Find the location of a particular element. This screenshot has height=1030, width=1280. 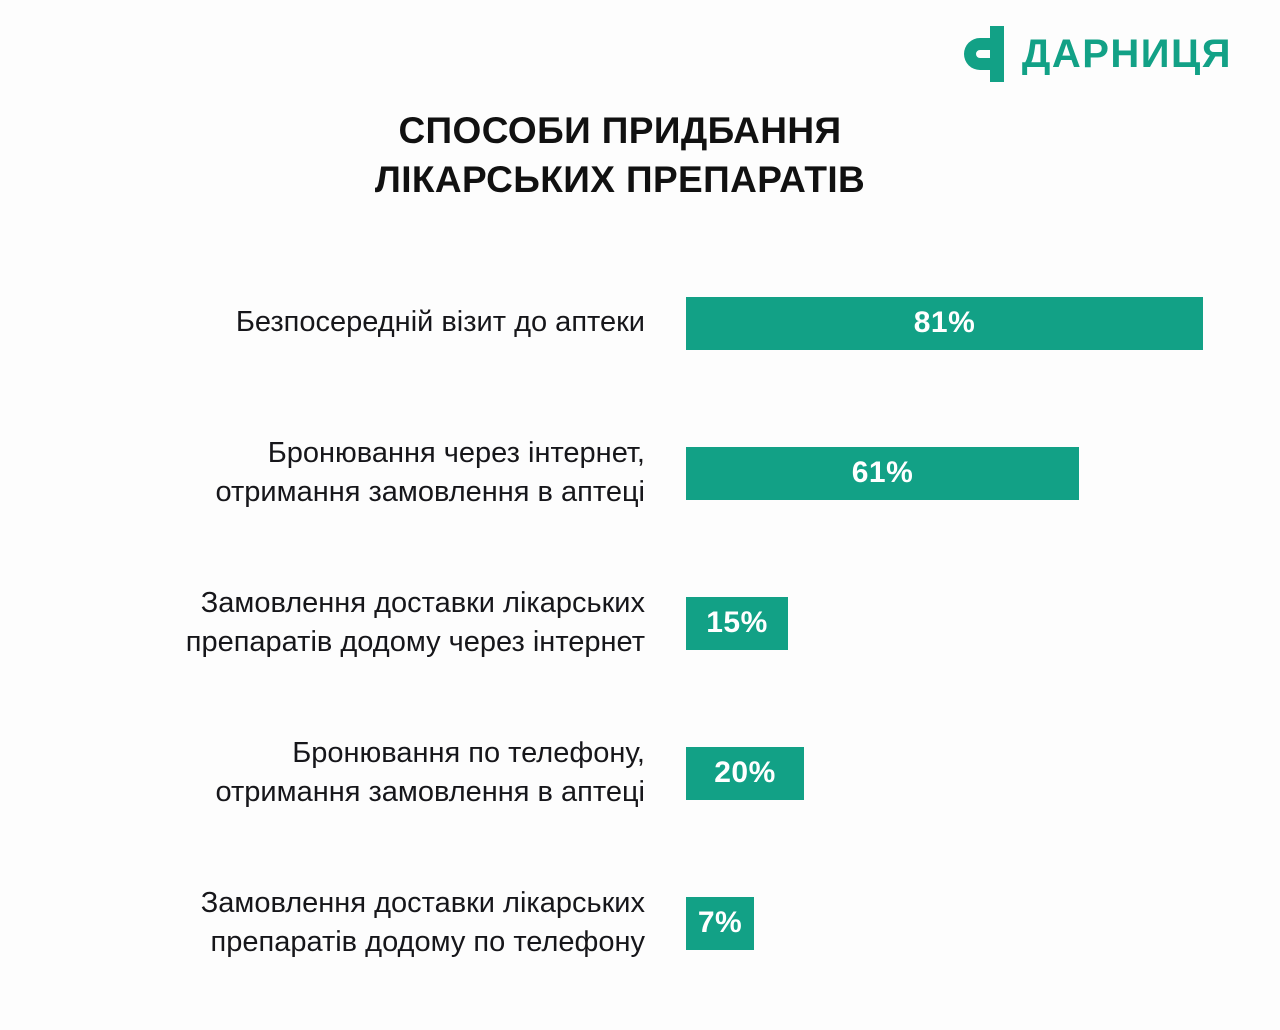

bar-value-label: 15% is located at coordinates (737, 622).